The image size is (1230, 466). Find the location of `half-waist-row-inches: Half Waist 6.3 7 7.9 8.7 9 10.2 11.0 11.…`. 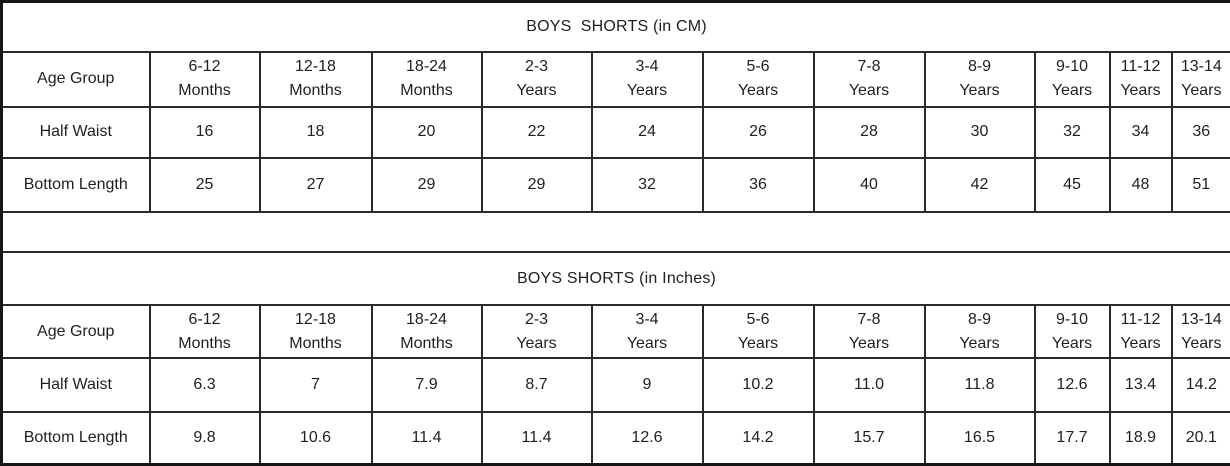

half-waist-row-inches: Half Waist 6.3 7 7.9 8.7 9 10.2 11.0 11.… is located at coordinates (615, 385).